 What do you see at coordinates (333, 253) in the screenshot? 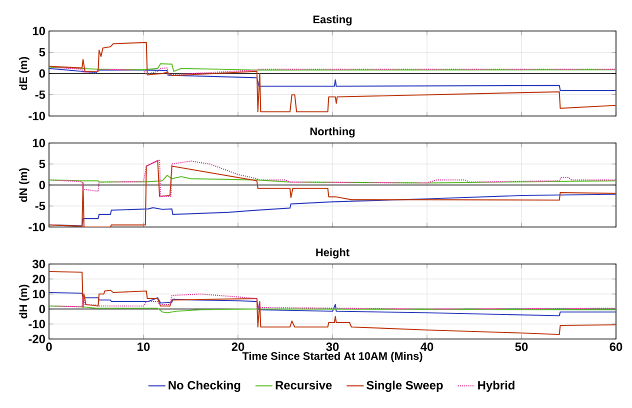
I see `chart-title: Height` at bounding box center [333, 253].